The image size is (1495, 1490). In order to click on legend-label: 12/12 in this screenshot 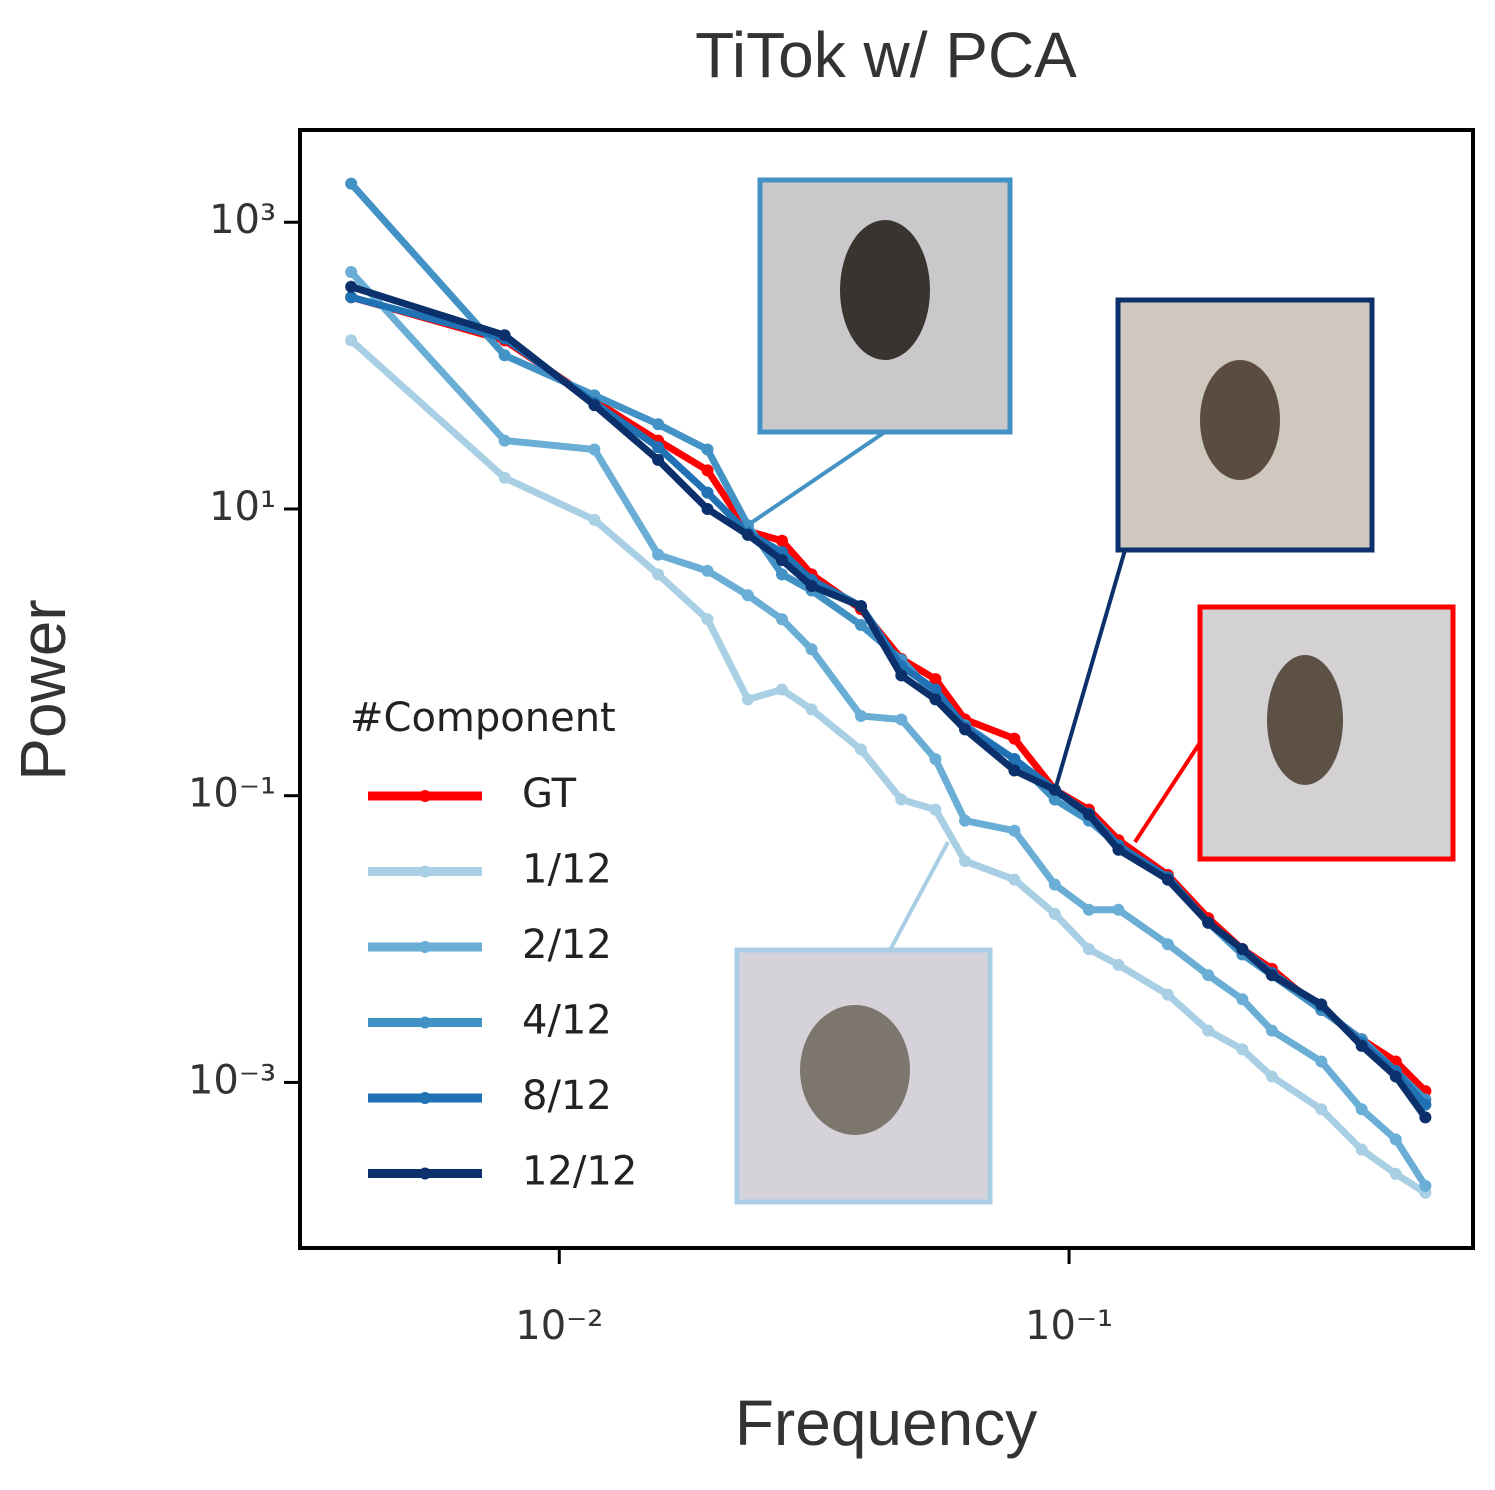, I will do `click(579, 1172)`.